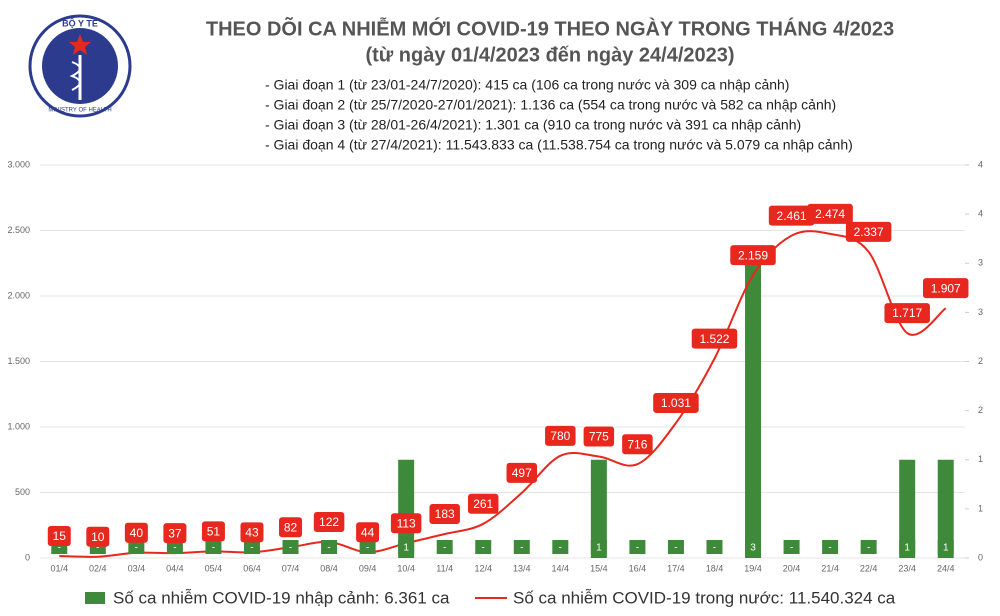  I want to click on line-label: 43, so click(252, 533).